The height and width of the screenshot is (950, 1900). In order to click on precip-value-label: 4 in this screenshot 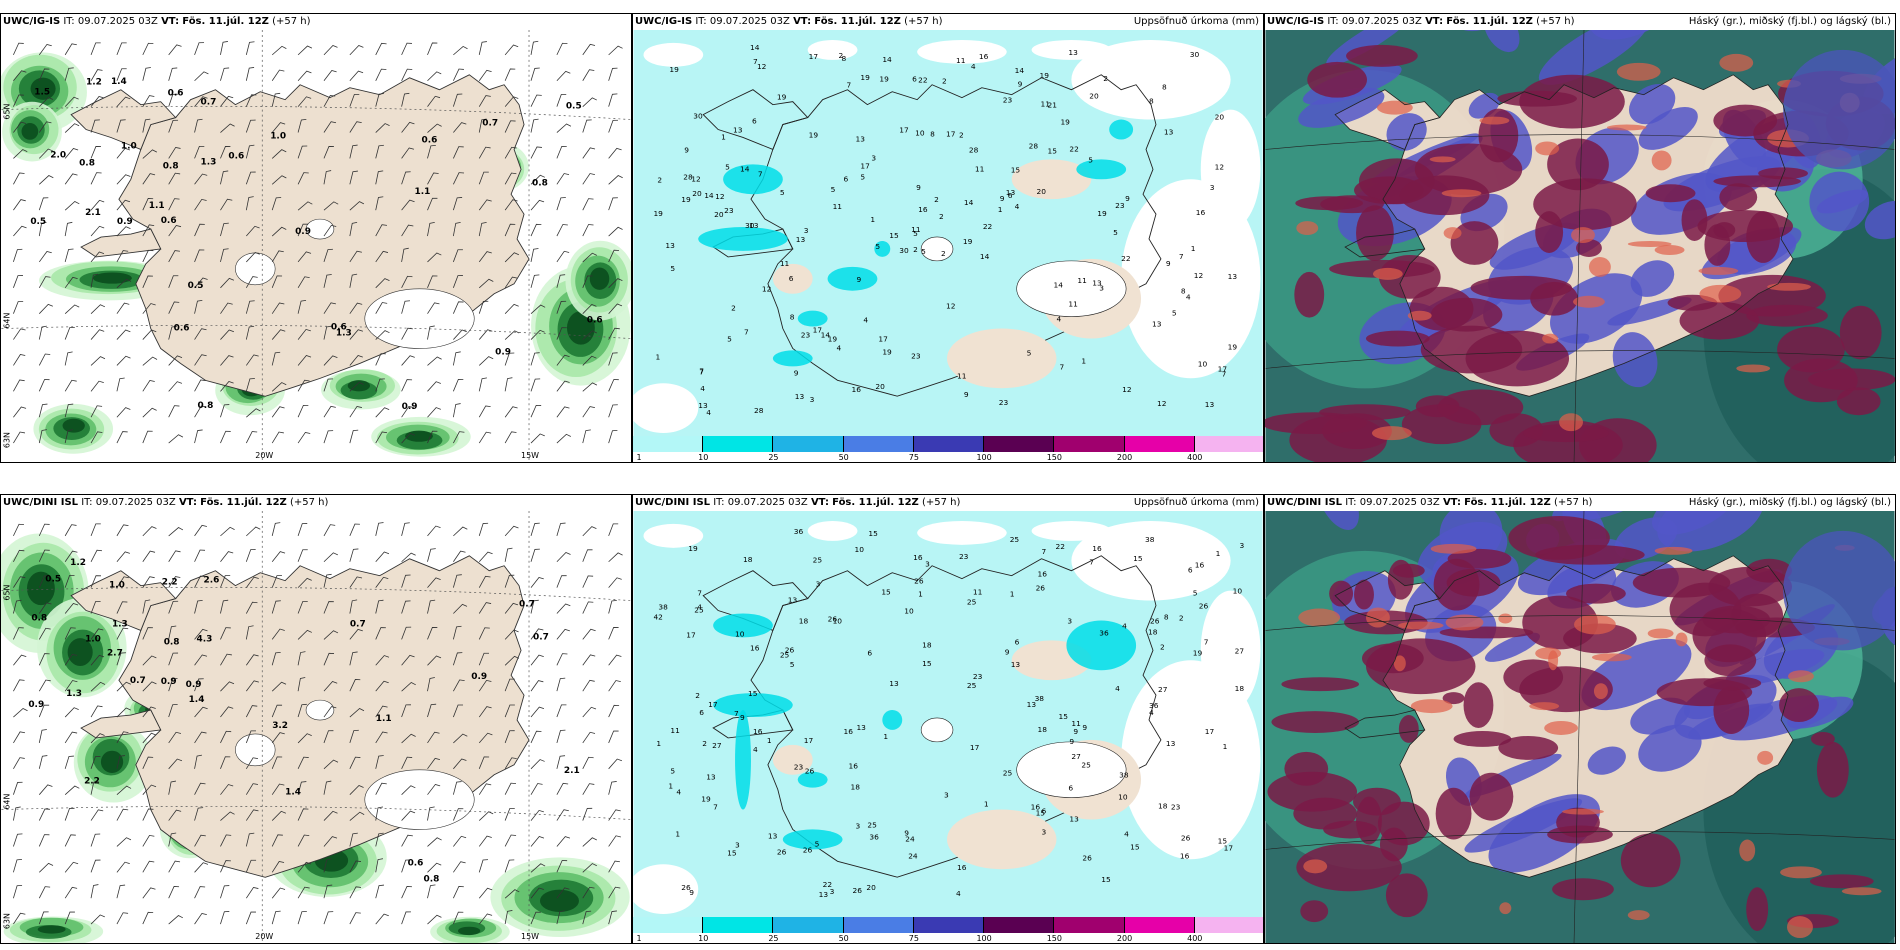, I will do `click(708, 412)`.